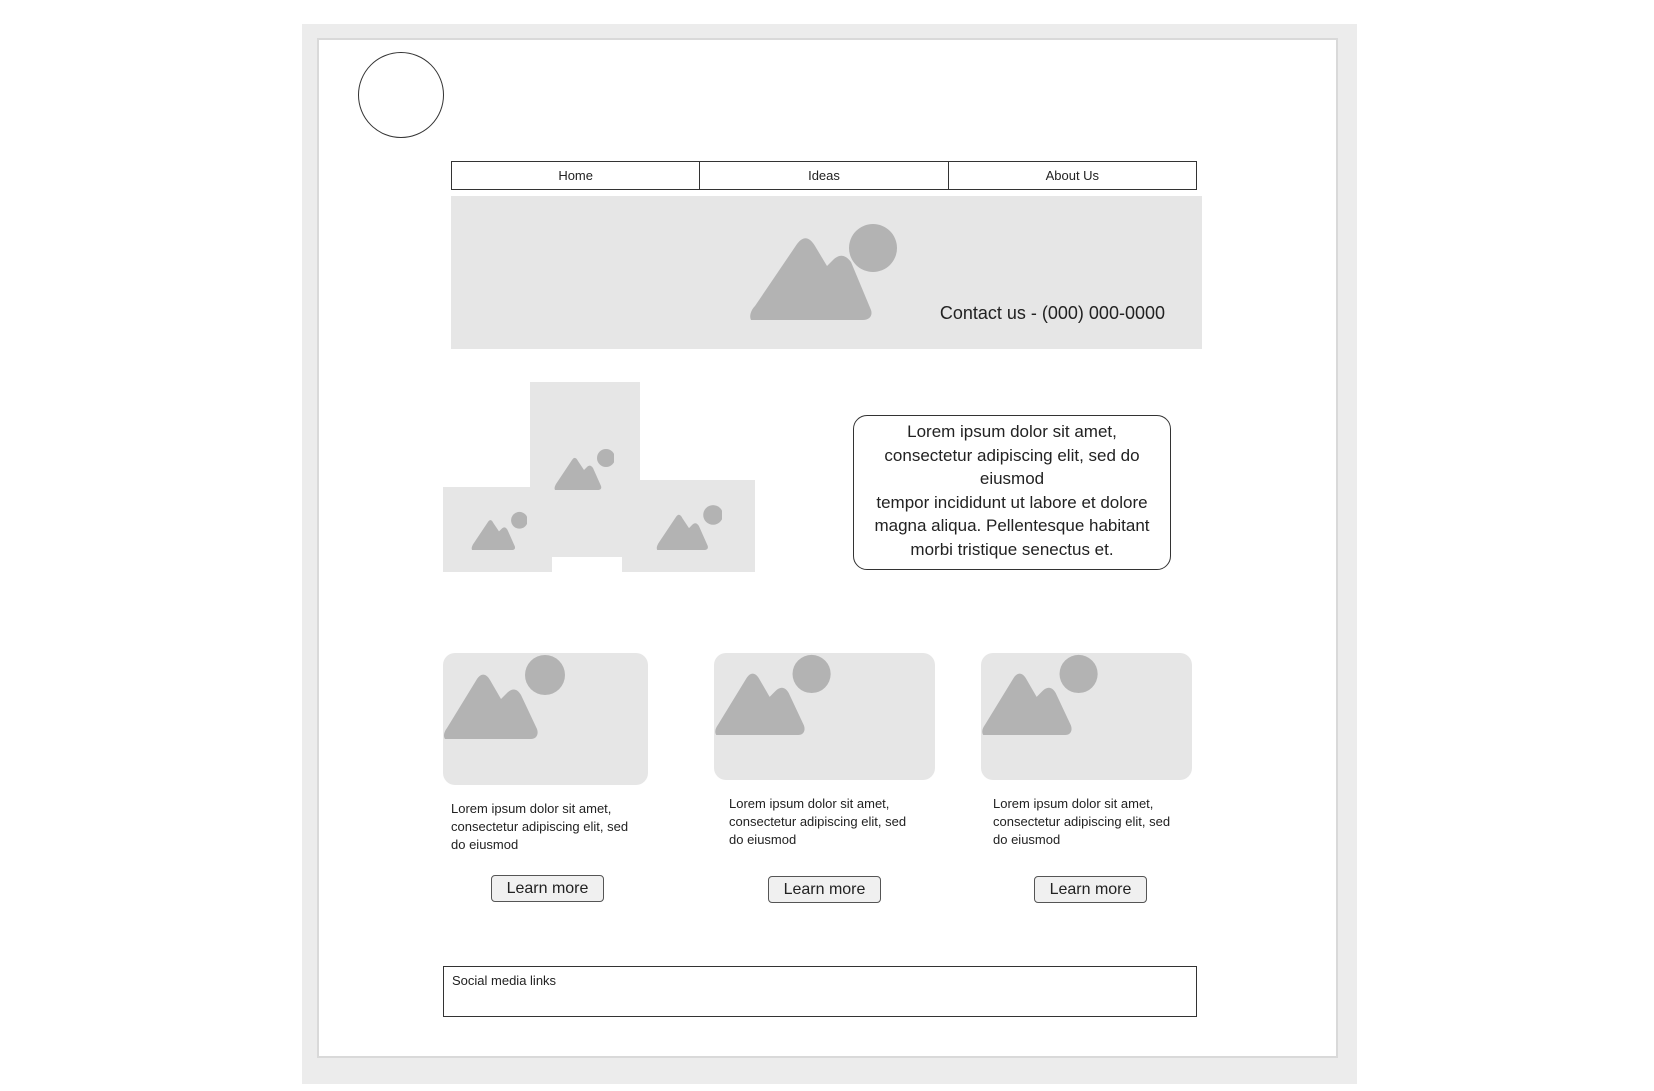 The image size is (1654, 1091). What do you see at coordinates (1072, 175) in the screenshot?
I see `nav-item-about-us: About Us` at bounding box center [1072, 175].